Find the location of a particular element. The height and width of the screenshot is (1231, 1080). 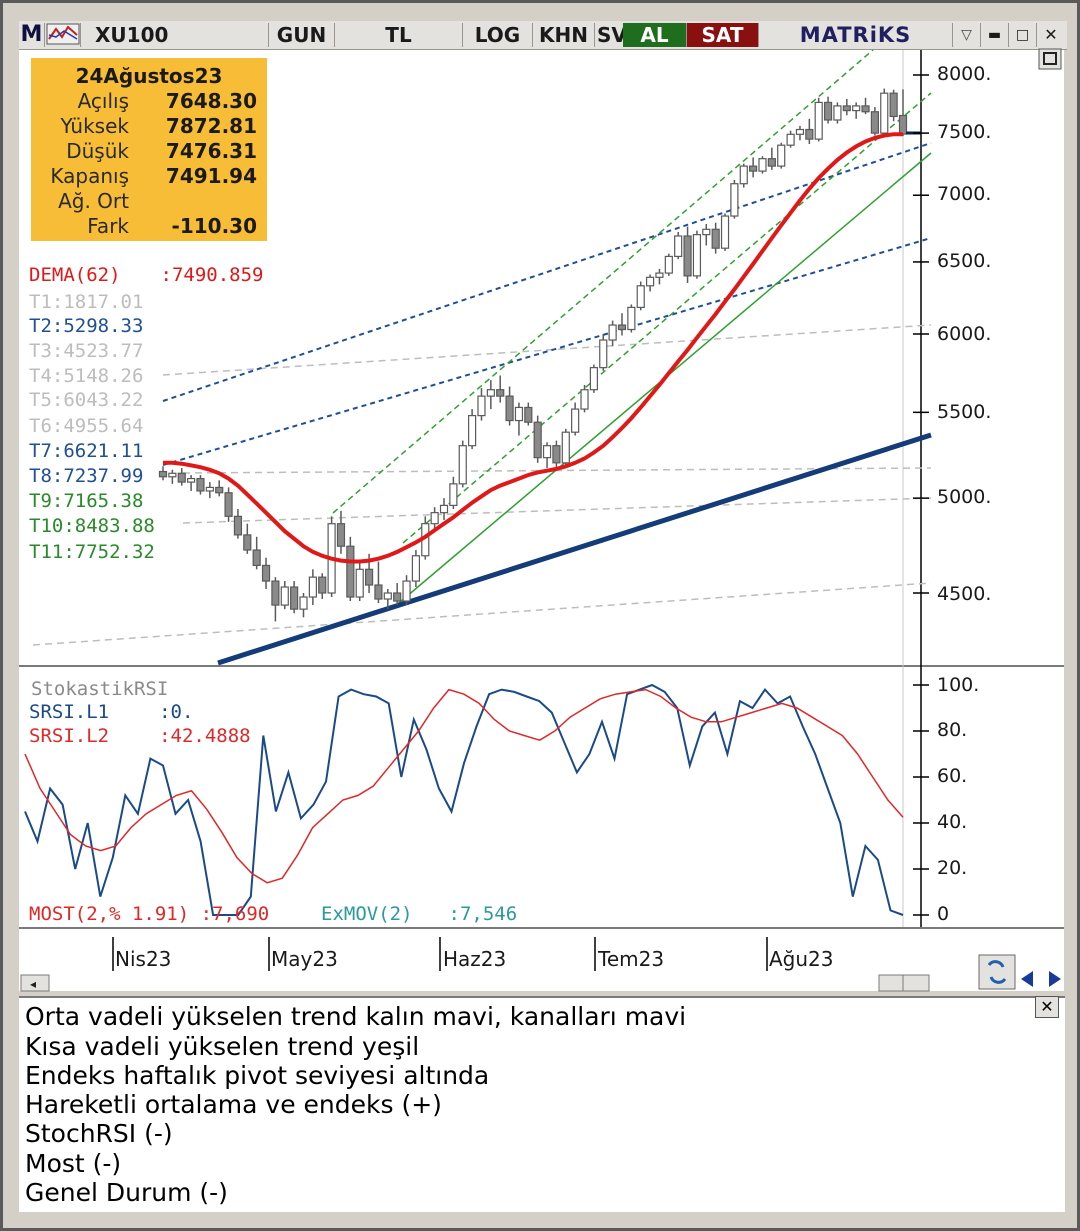

srsi-l2-line is located at coordinates (464, 786).